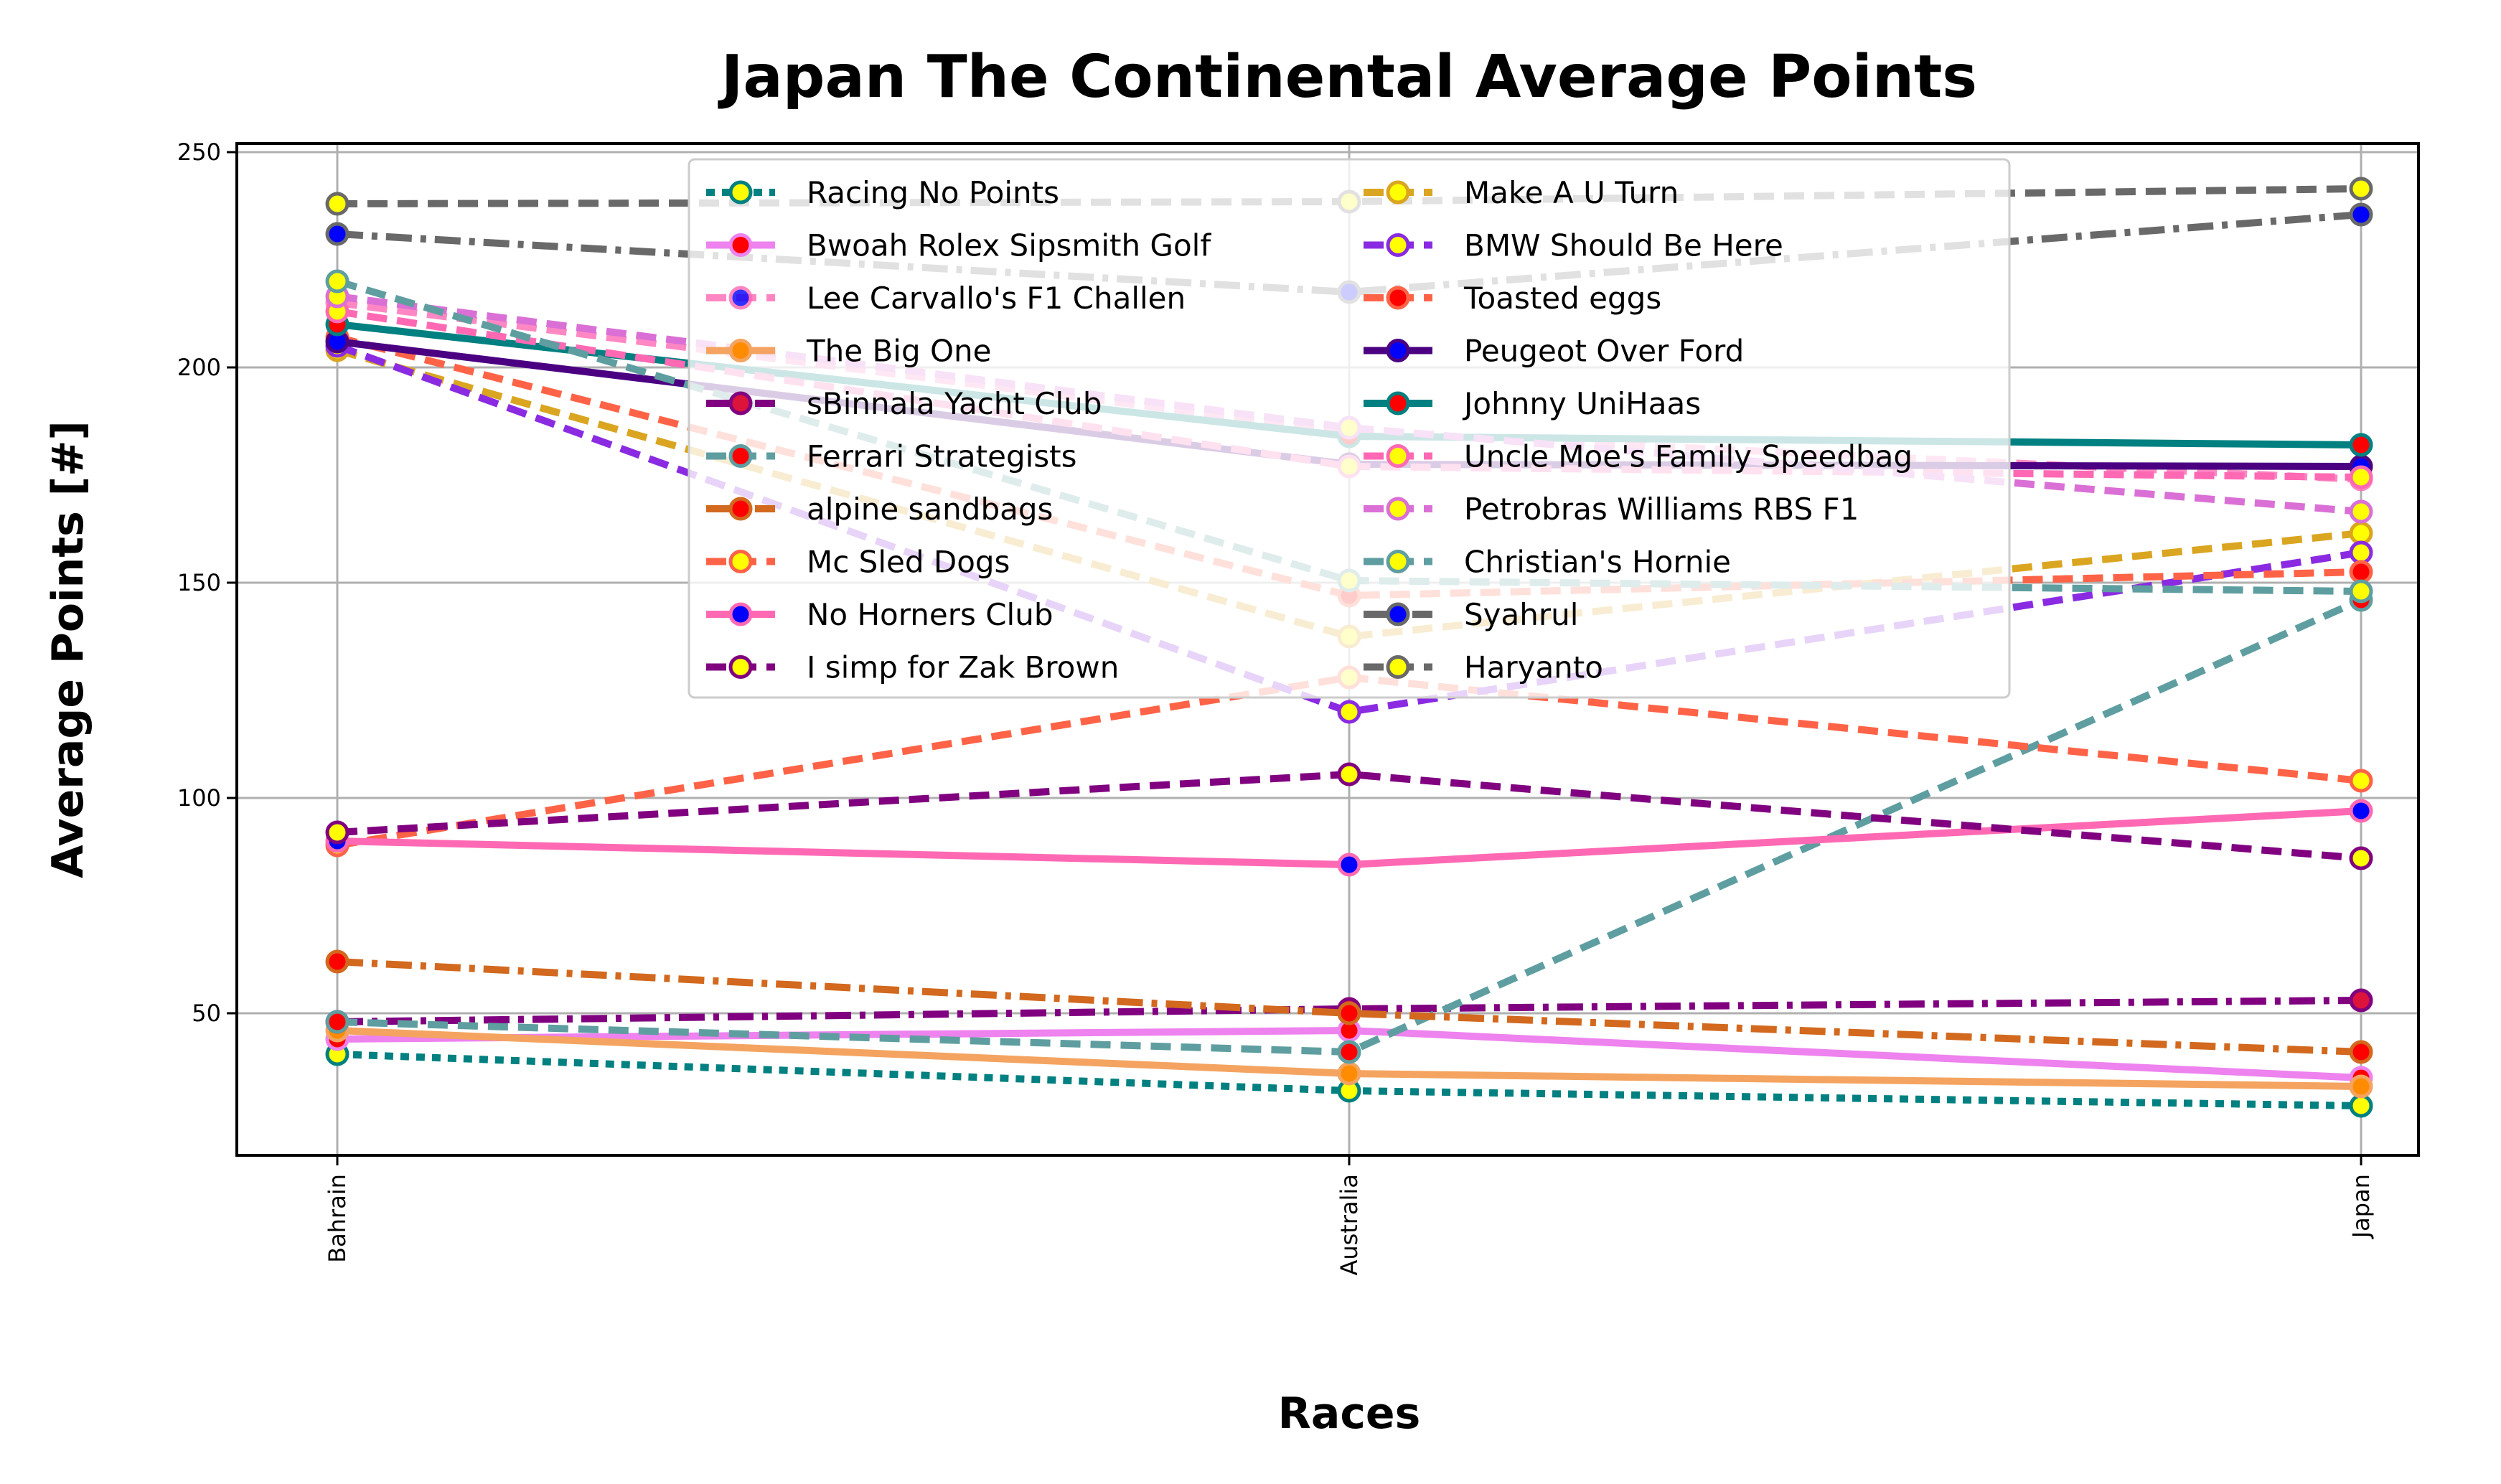  Describe the element at coordinates (1009, 245) in the screenshot. I see `legend-label: Bwoah Rolex Sipsmith Golf` at that location.